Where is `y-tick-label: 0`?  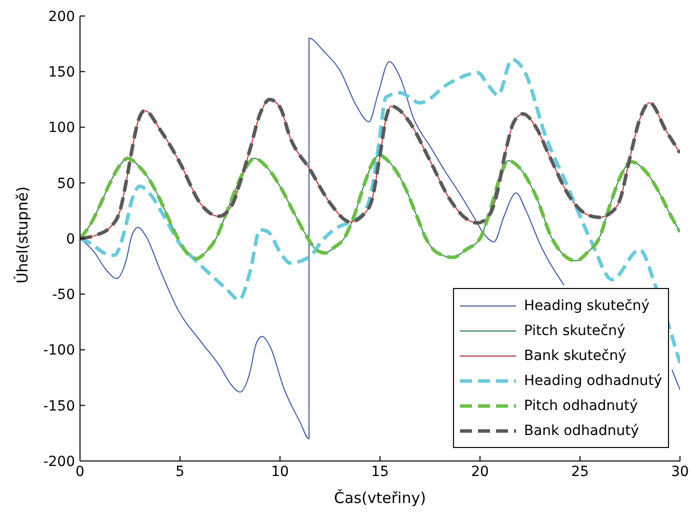
y-tick-label: 0 is located at coordinates (70, 239).